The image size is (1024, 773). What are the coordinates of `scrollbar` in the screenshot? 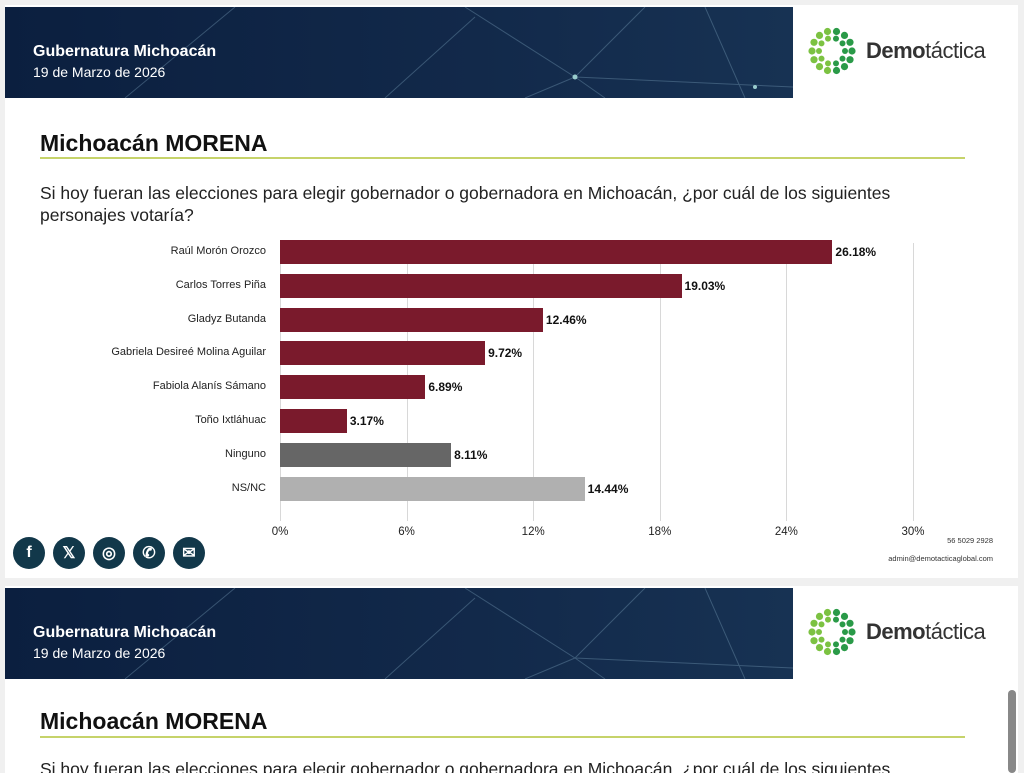 It's located at (1012, 731).